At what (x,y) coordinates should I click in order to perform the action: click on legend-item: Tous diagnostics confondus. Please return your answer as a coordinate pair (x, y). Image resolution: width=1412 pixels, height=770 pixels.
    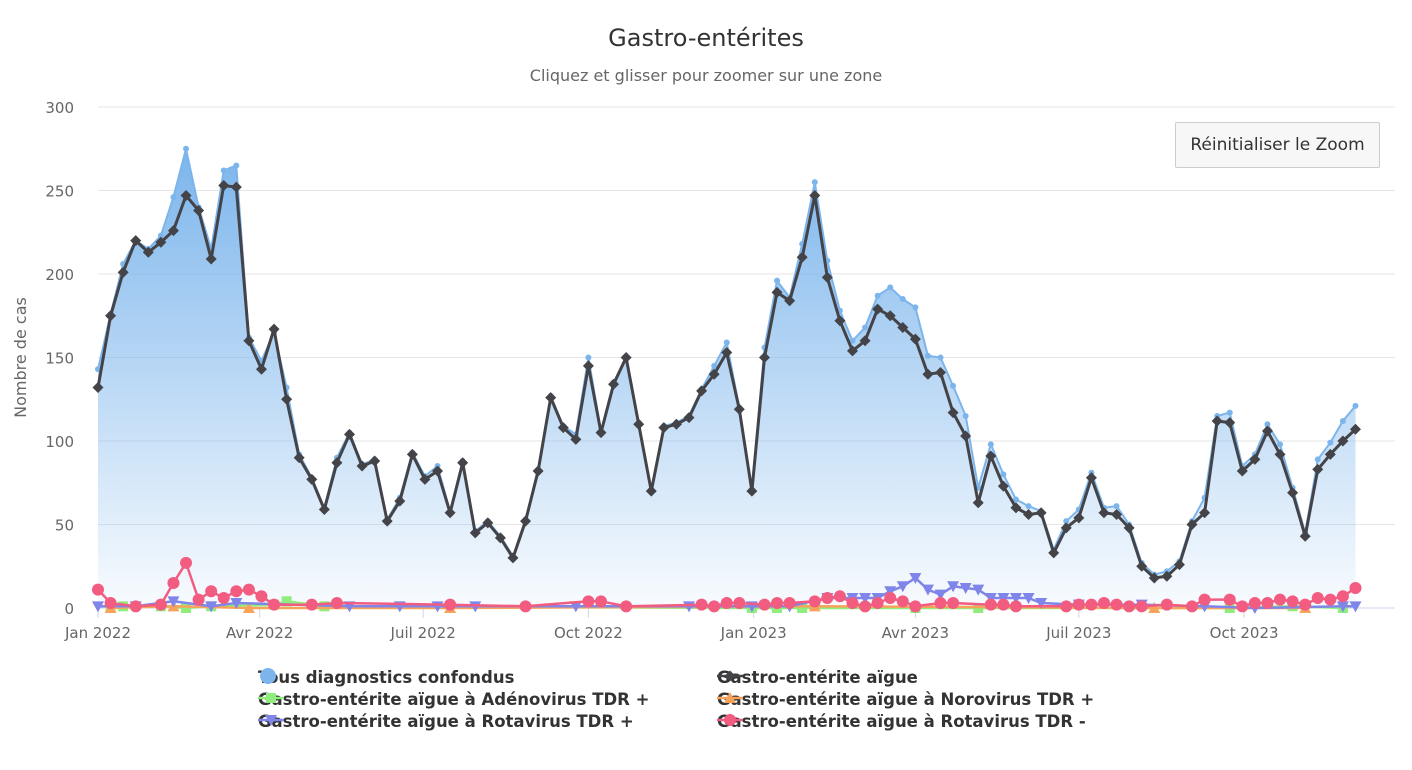
    Looking at the image, I should click on (386, 677).